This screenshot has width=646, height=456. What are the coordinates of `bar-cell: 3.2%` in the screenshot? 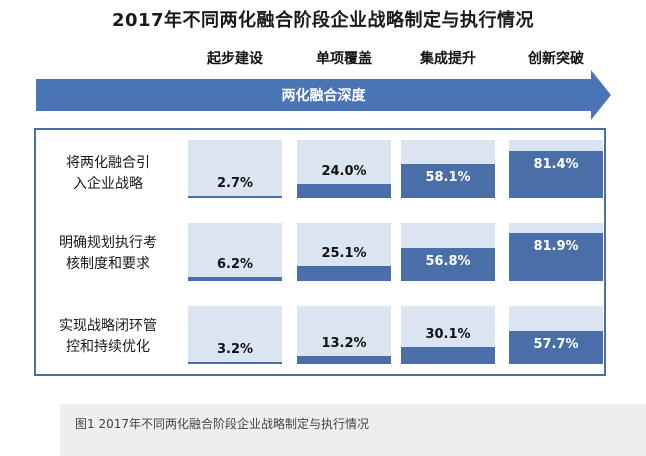 It's located at (235, 335).